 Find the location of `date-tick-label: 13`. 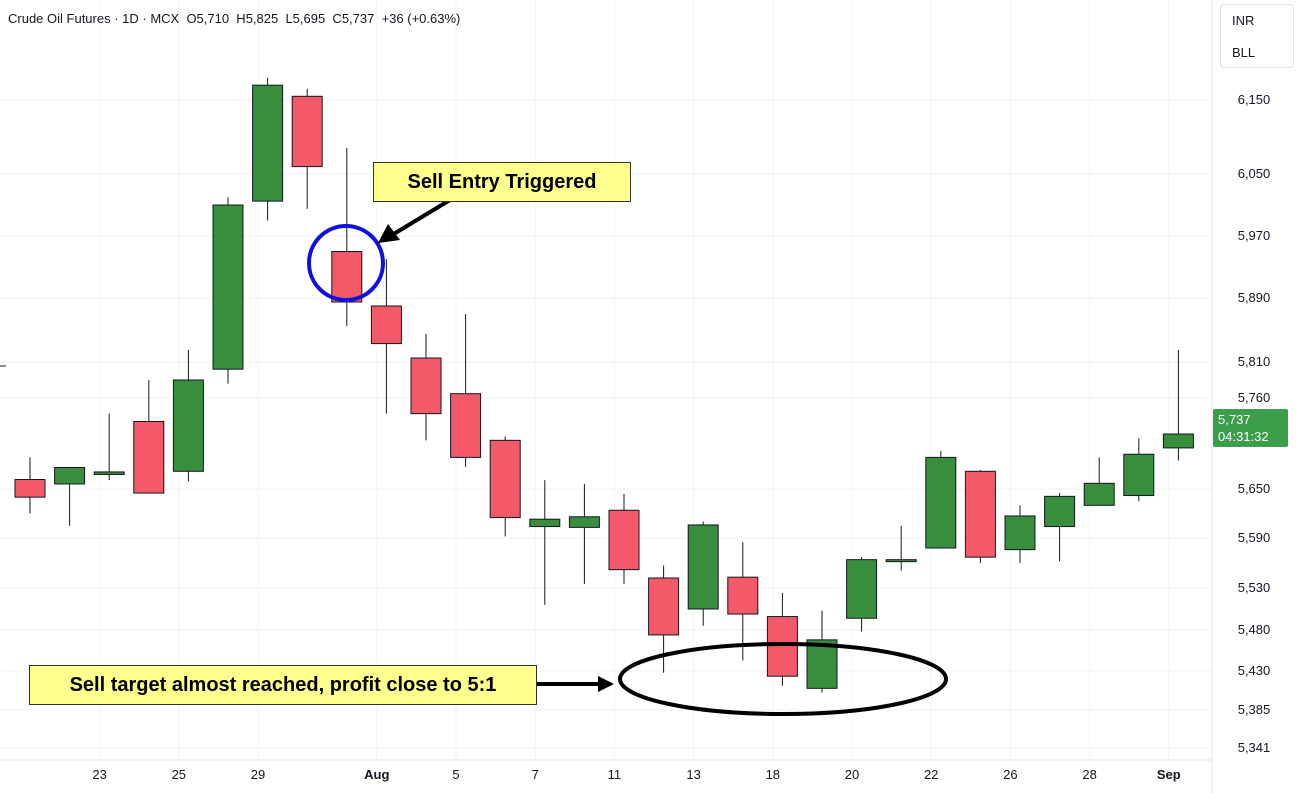

date-tick-label: 13 is located at coordinates (693, 774).